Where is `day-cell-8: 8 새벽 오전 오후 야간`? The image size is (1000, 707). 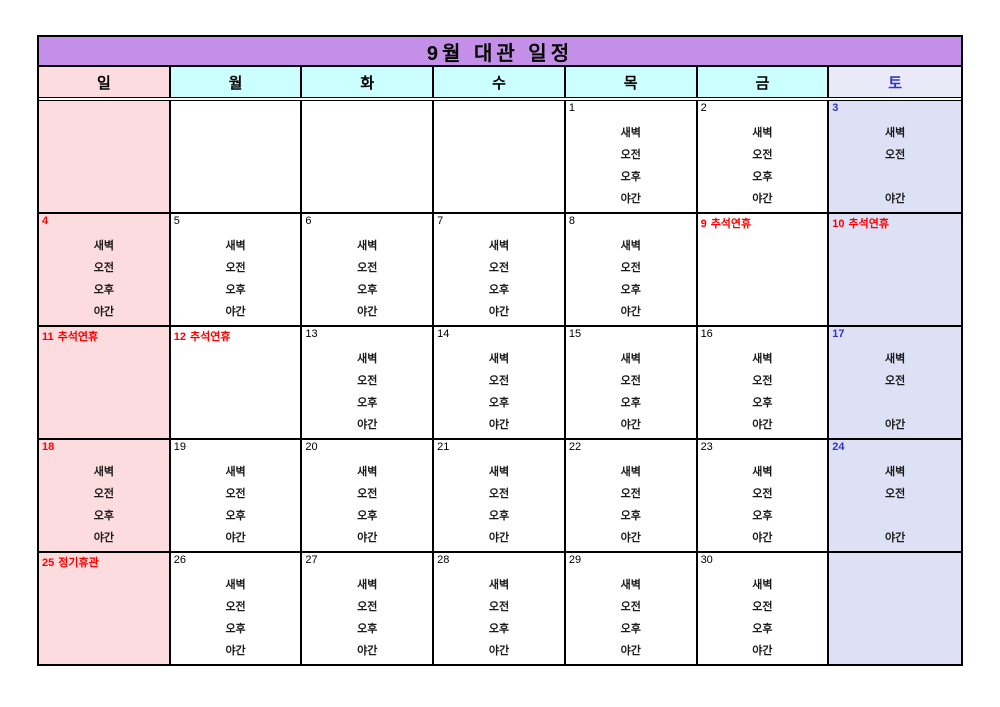 day-cell-8: 8 새벽 오전 오후 야간 is located at coordinates (631, 269).